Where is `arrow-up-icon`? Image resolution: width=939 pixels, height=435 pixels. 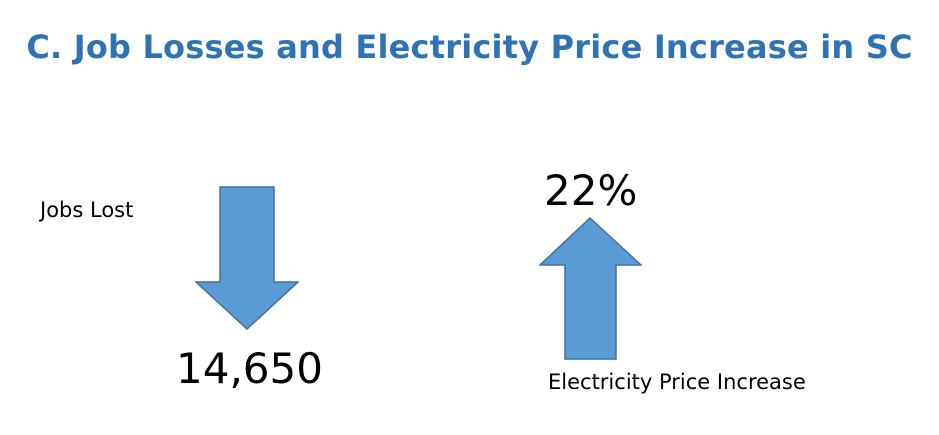 arrow-up-icon is located at coordinates (590, 288).